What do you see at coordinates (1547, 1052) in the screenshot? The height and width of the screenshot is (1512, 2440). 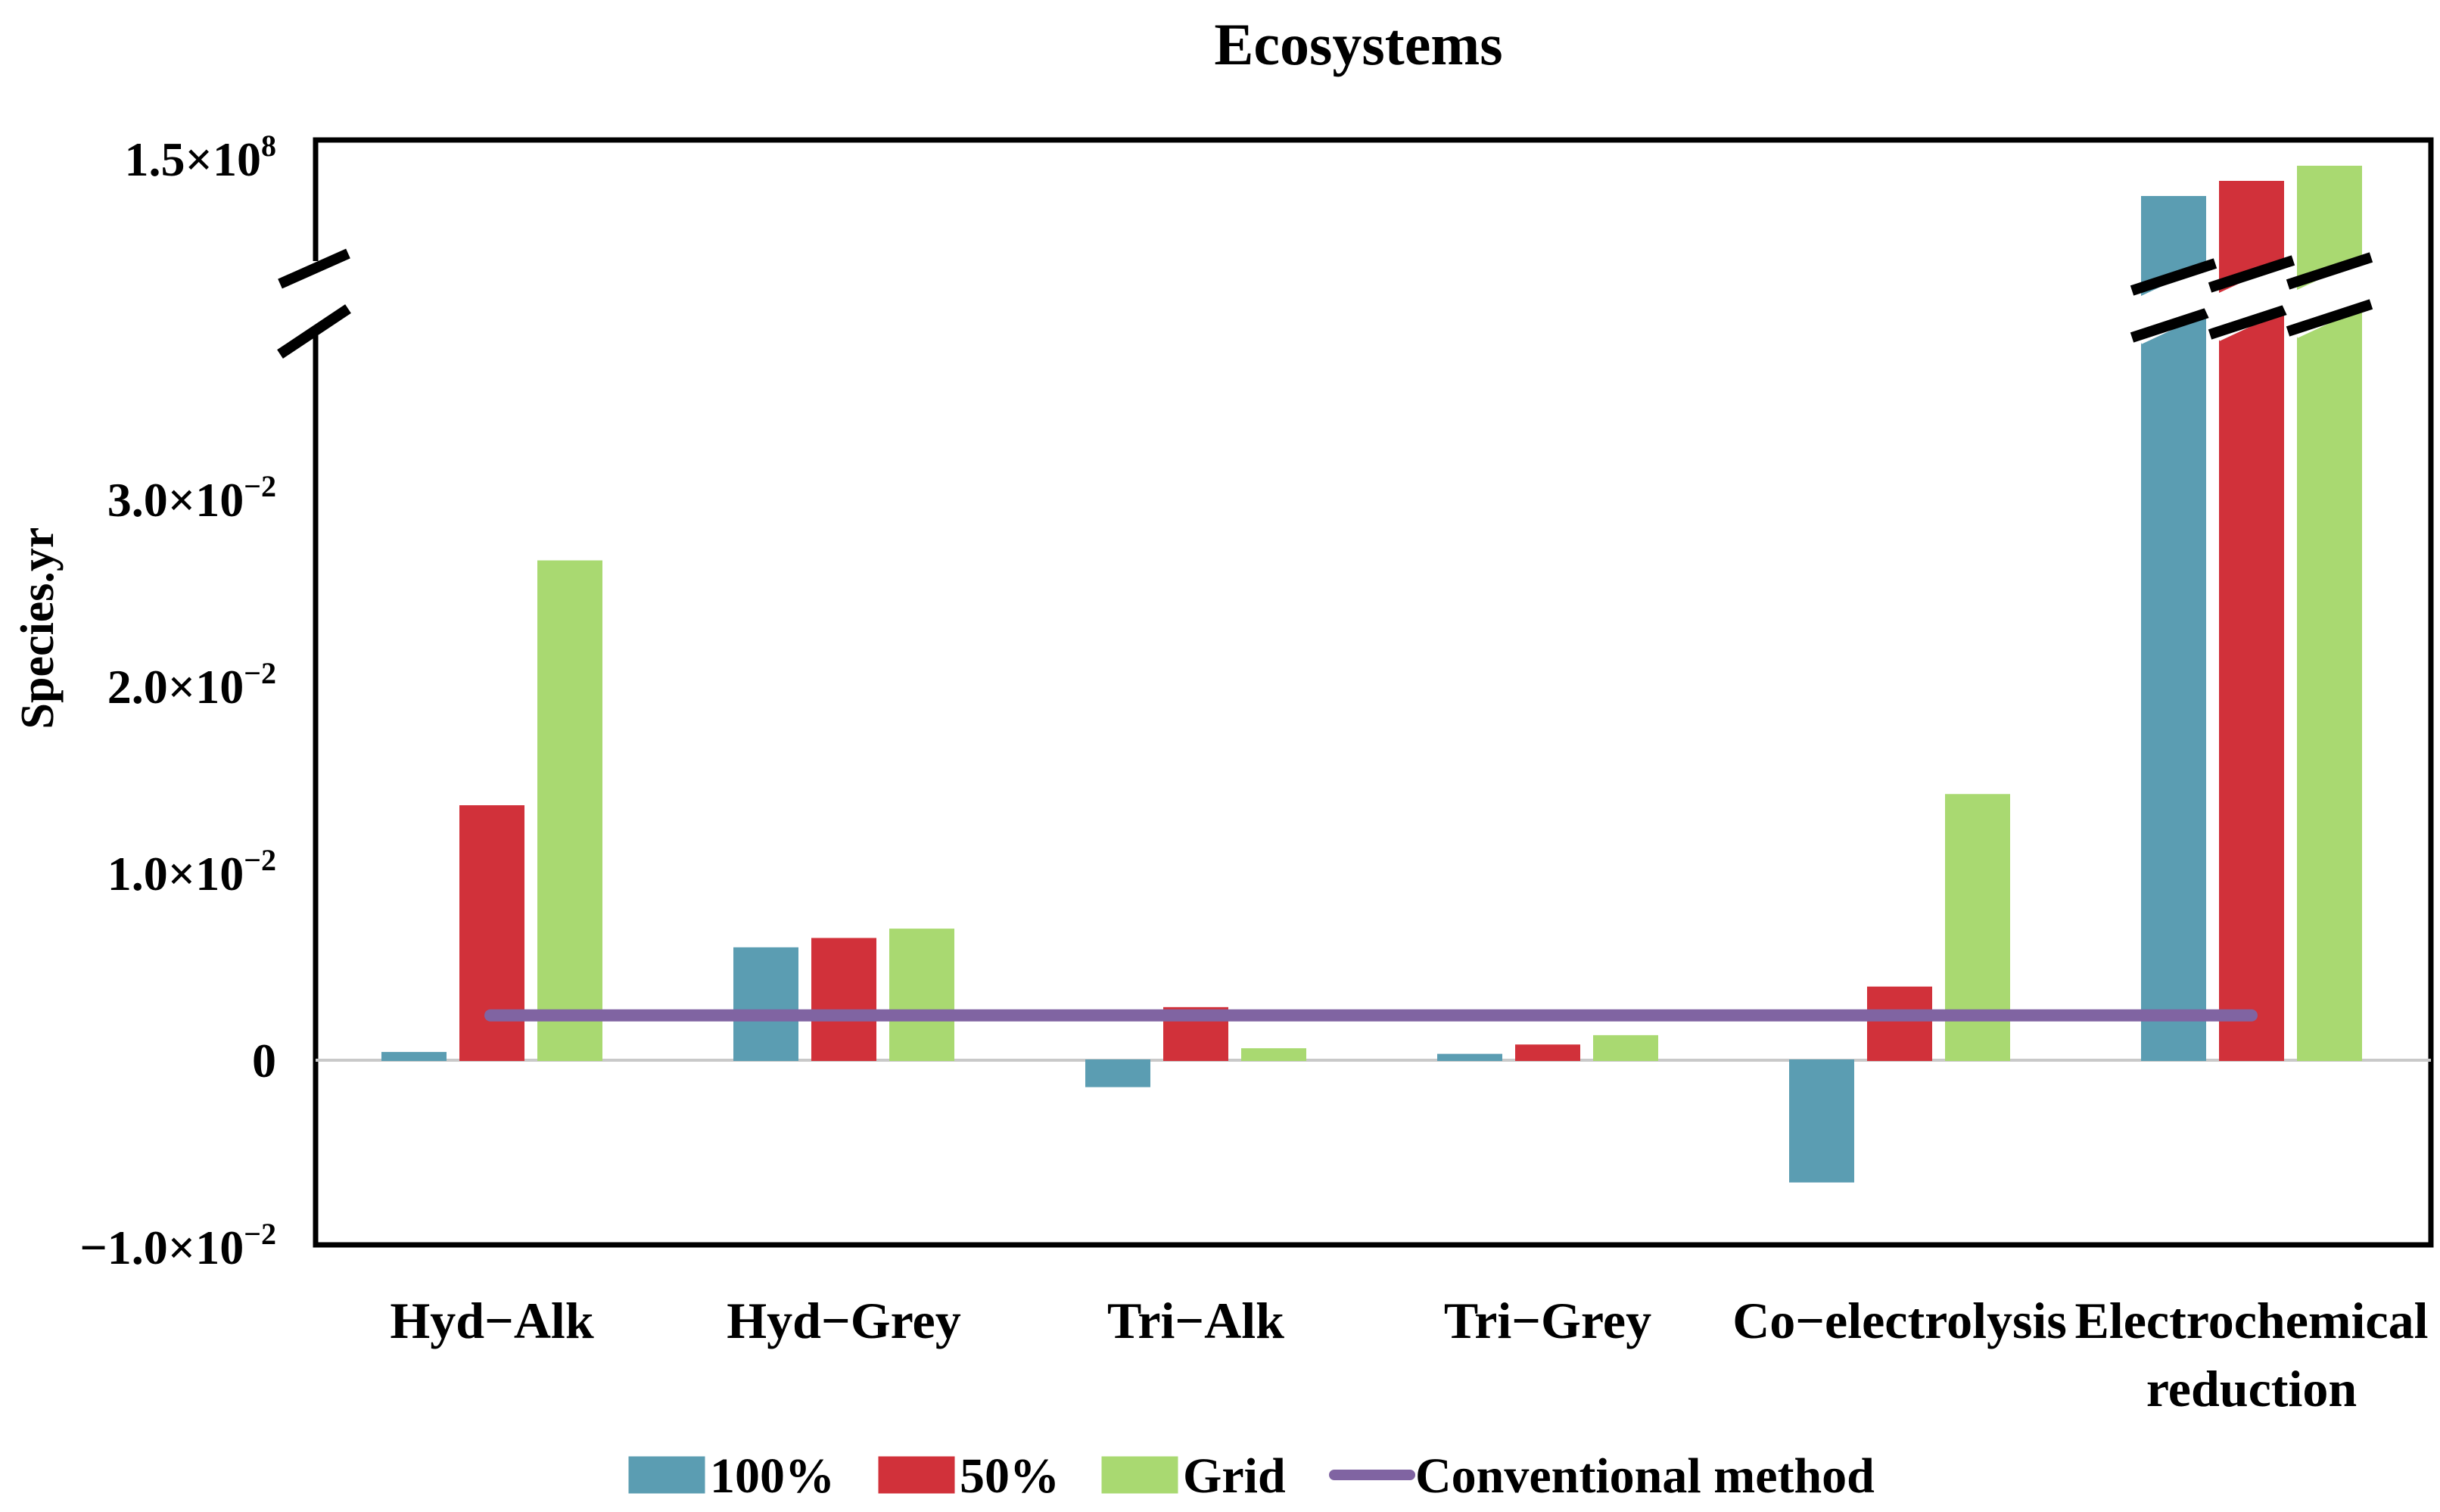 I see `bar-50-tri-grey` at bounding box center [1547, 1052].